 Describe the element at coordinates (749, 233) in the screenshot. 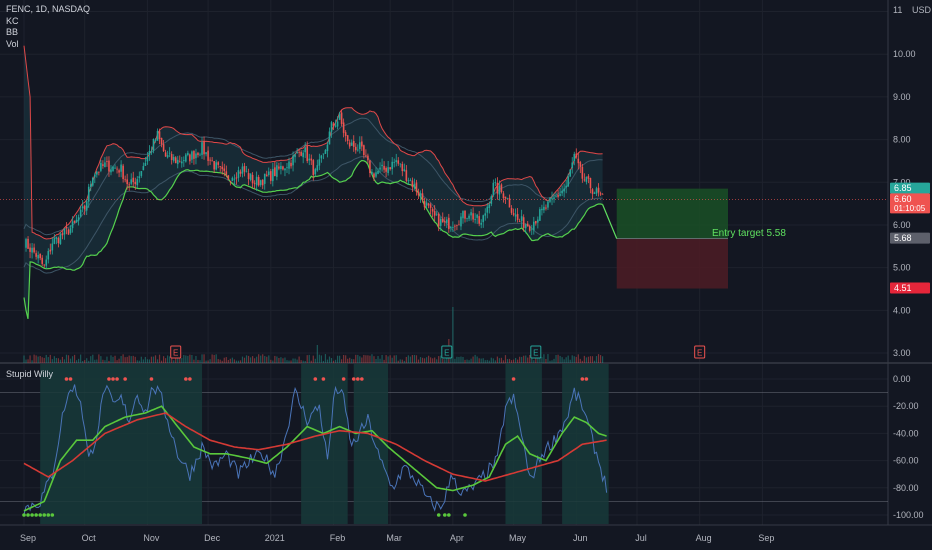

I see `trade-annotation: Entry target 5.58` at that location.